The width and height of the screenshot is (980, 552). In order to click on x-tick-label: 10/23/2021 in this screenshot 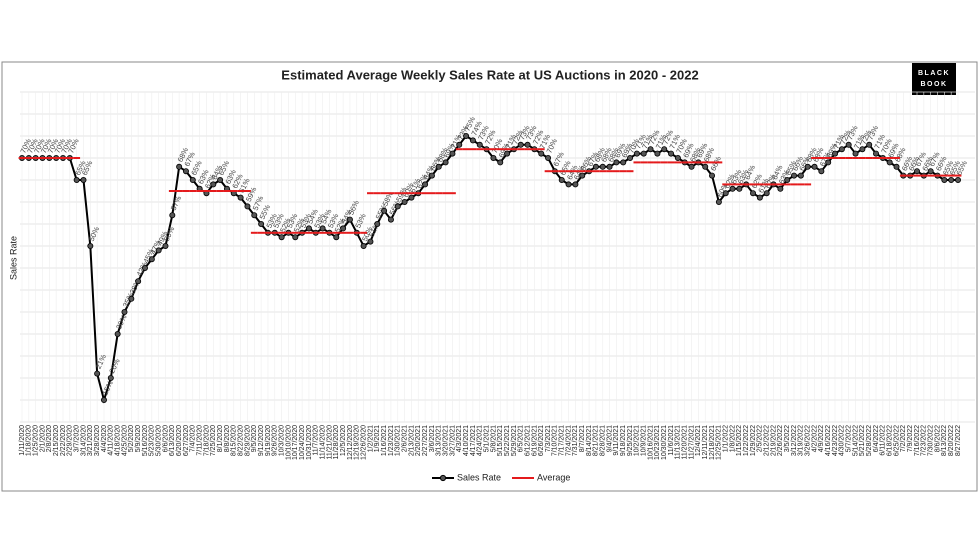, I will do `click(657, 442)`.